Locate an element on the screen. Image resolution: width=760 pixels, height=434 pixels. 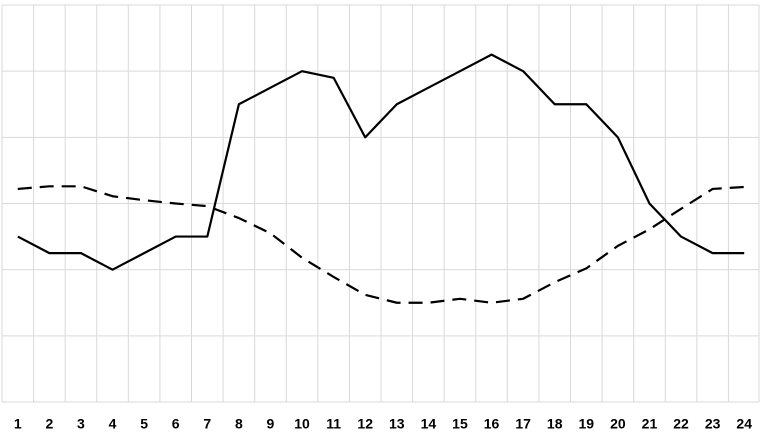
x-tick-label: 24 is located at coordinates (744, 424).